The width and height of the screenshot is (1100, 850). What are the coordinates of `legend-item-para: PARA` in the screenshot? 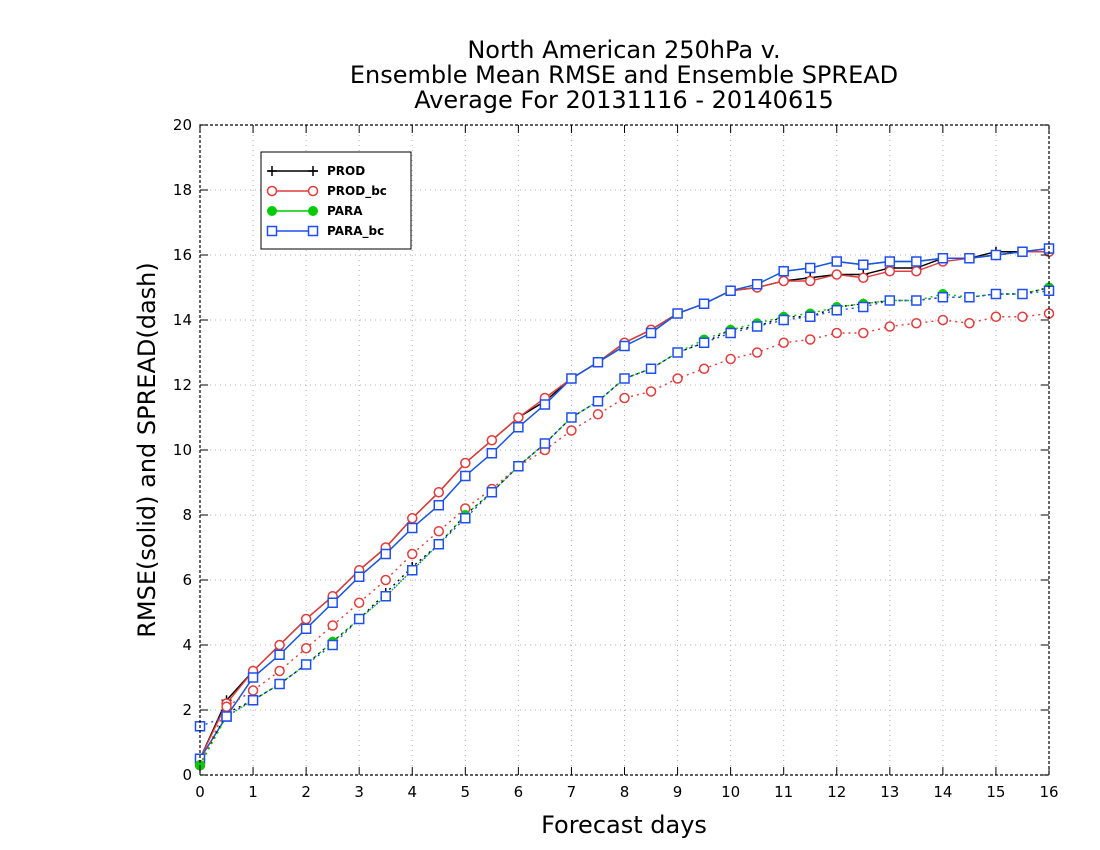 It's located at (315, 211).